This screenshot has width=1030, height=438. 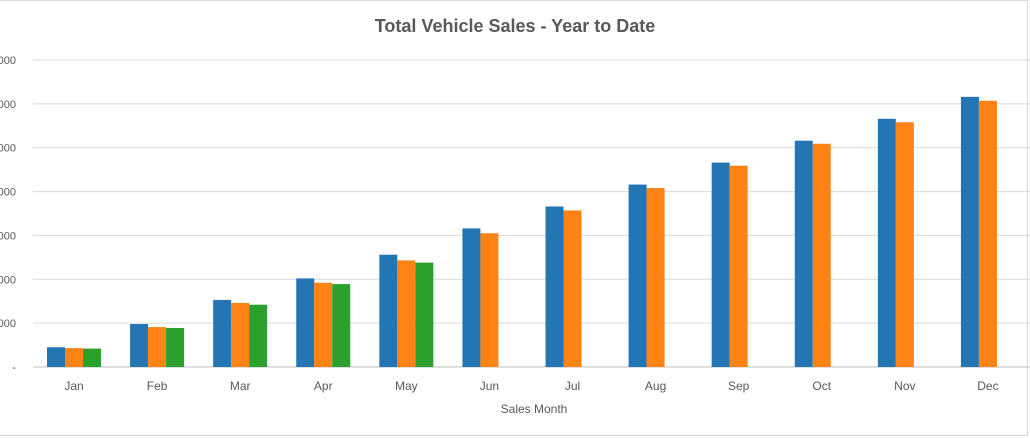 What do you see at coordinates (515, 26) in the screenshot?
I see `chart-title: Total Vehicle Sales - Year to Date` at bounding box center [515, 26].